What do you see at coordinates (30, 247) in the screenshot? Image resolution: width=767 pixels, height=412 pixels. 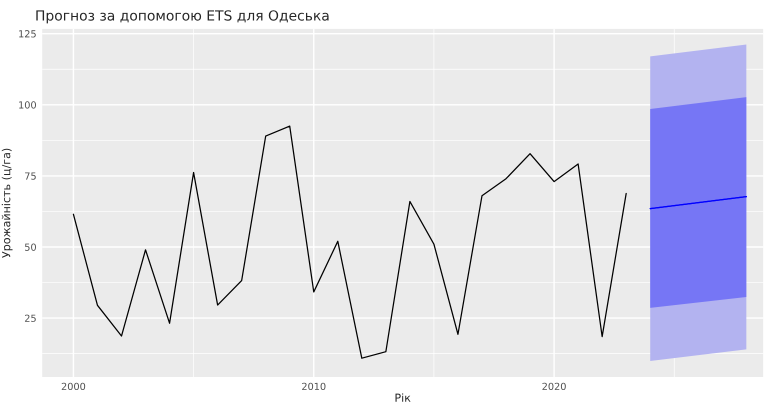 I see `y-tick-label: 50` at bounding box center [30, 247].